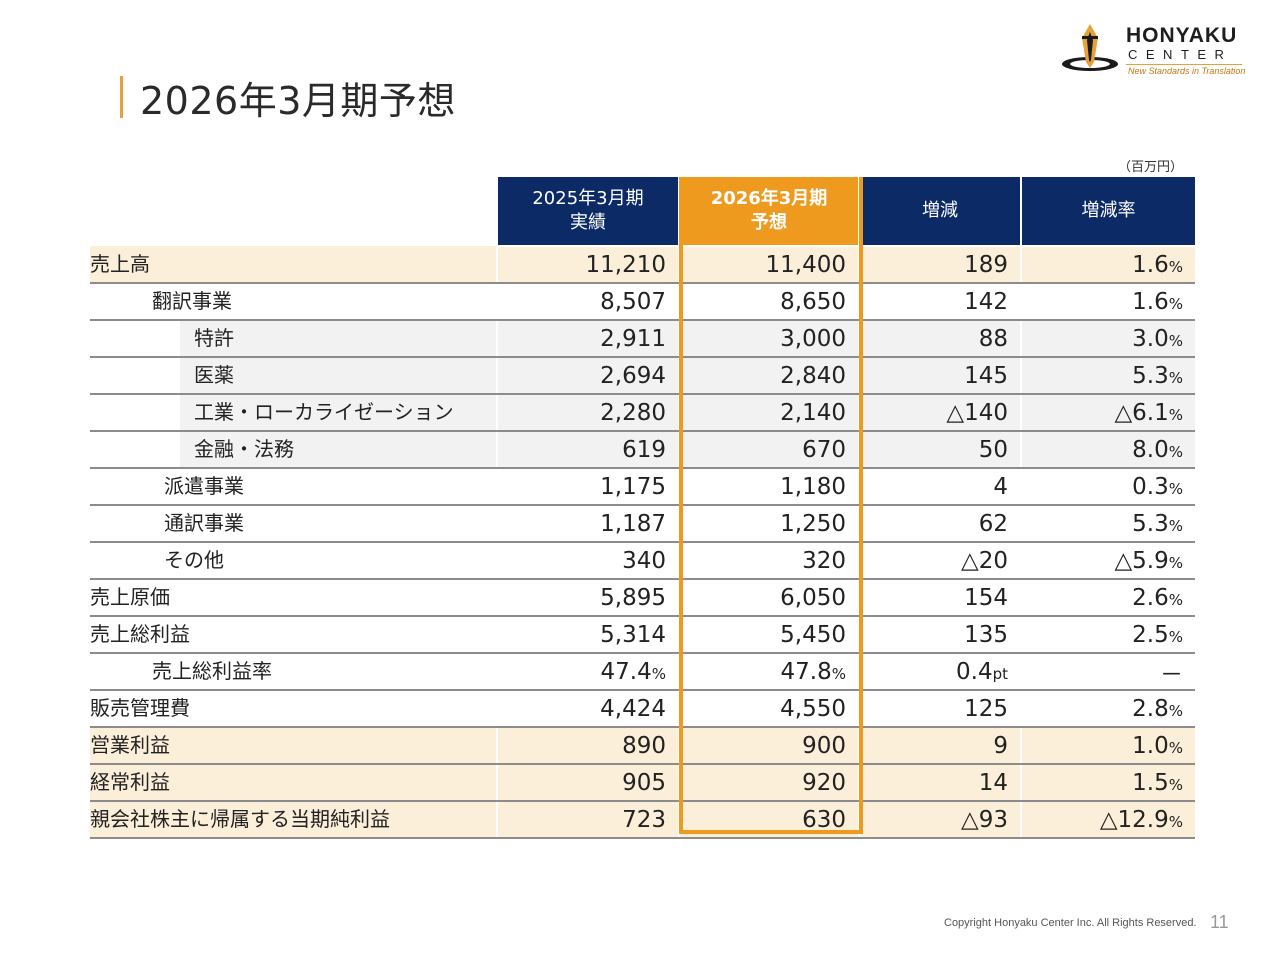  I want to click on table-row: 翻訳事業 8,507 8,650 142 1.6%, so click(642, 302).